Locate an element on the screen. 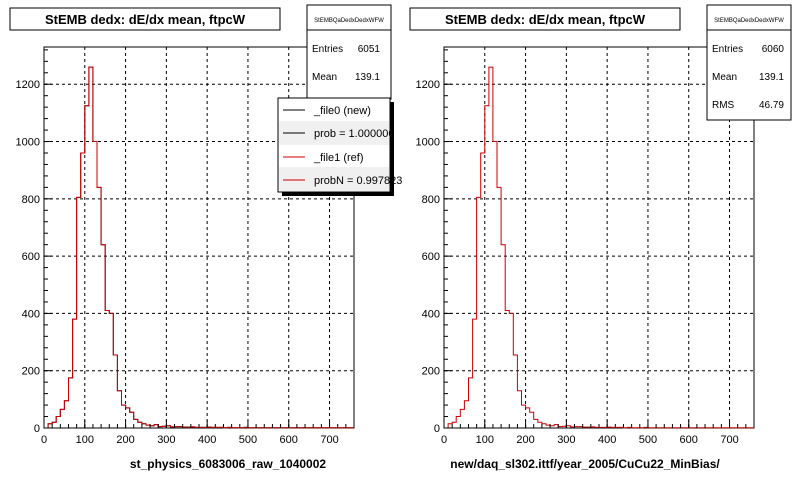 The image size is (800, 480). right-stats-name: StEMBQaDedxDedxWFW is located at coordinates (749, 21).